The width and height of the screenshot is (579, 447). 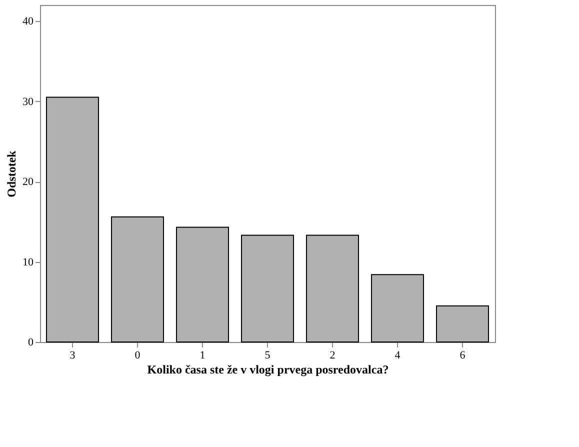 What do you see at coordinates (333, 356) in the screenshot?
I see `x-tick-label: 2` at bounding box center [333, 356].